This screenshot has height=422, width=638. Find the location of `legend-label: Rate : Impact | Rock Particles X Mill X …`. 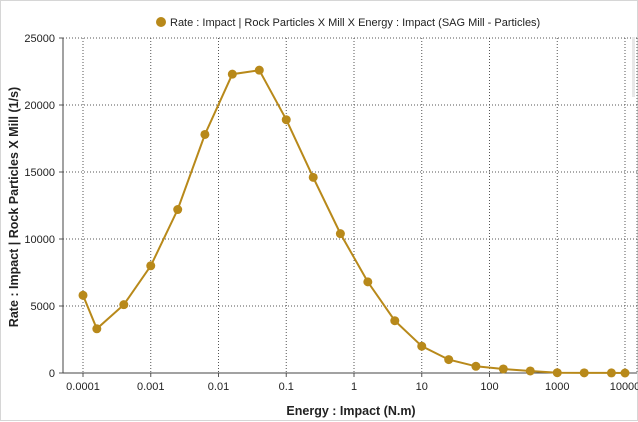

legend-label: Rate : Impact | Rock Particles X Mill X … is located at coordinates (355, 23).